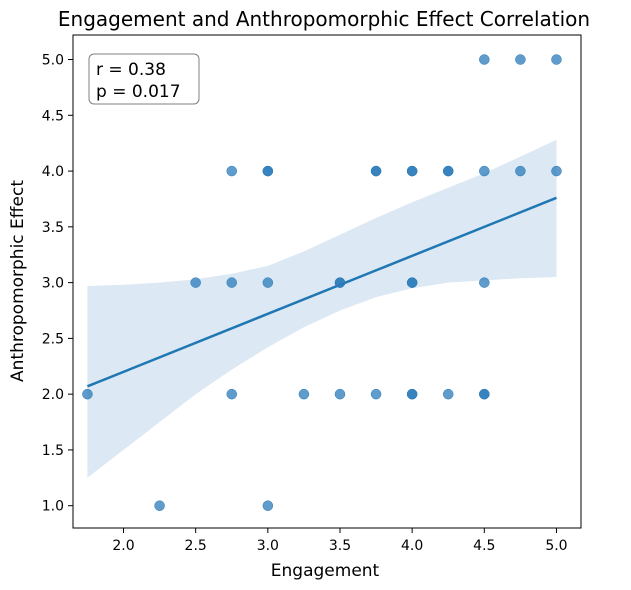 This screenshot has width=631, height=590. I want to click on x-tick-label: 3.0, so click(268, 546).